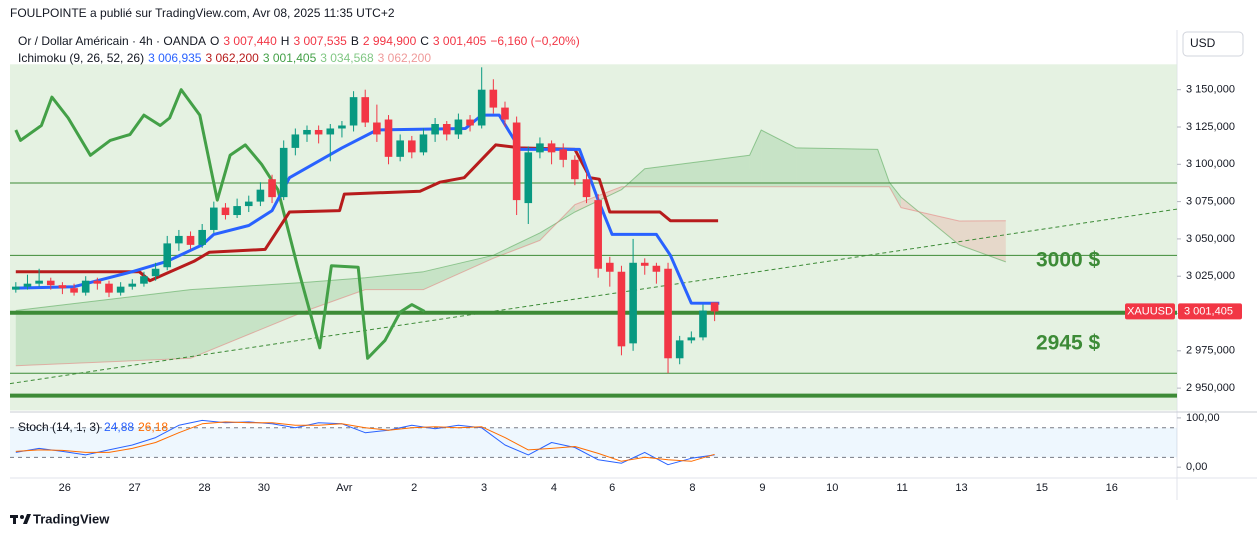  I want to click on x-tick-label: 15, so click(1042, 488).